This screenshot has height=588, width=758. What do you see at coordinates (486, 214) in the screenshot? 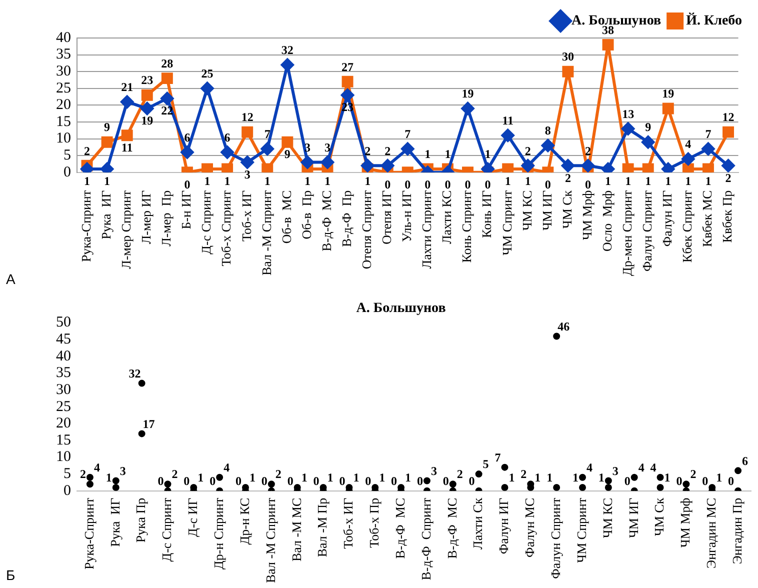
I see `x-tick-label: Конь ИГ` at bounding box center [486, 214].